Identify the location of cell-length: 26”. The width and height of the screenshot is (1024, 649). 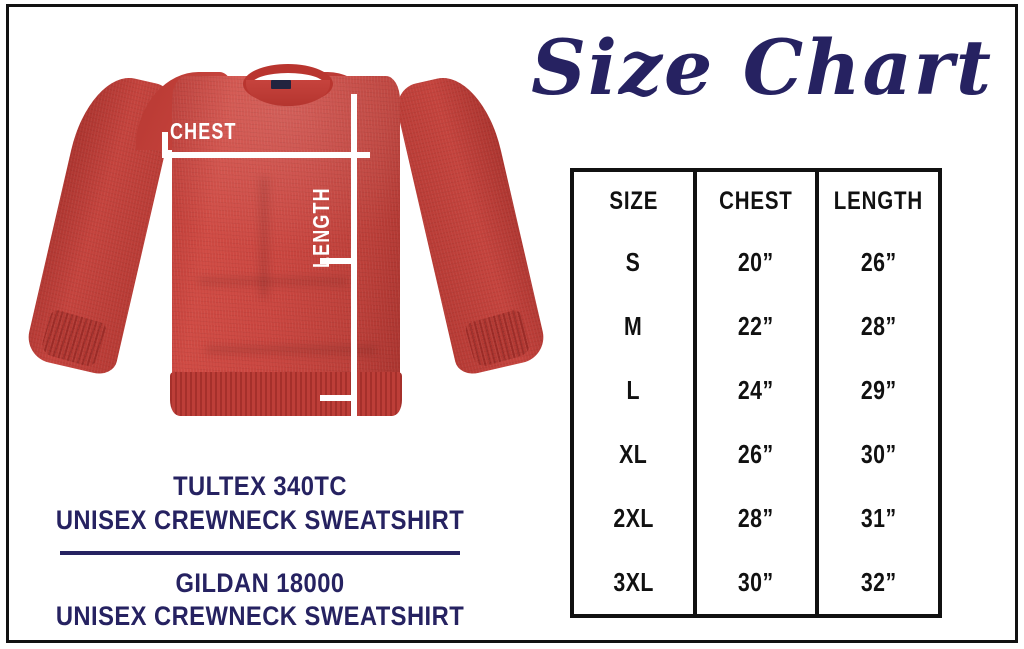
(877, 262).